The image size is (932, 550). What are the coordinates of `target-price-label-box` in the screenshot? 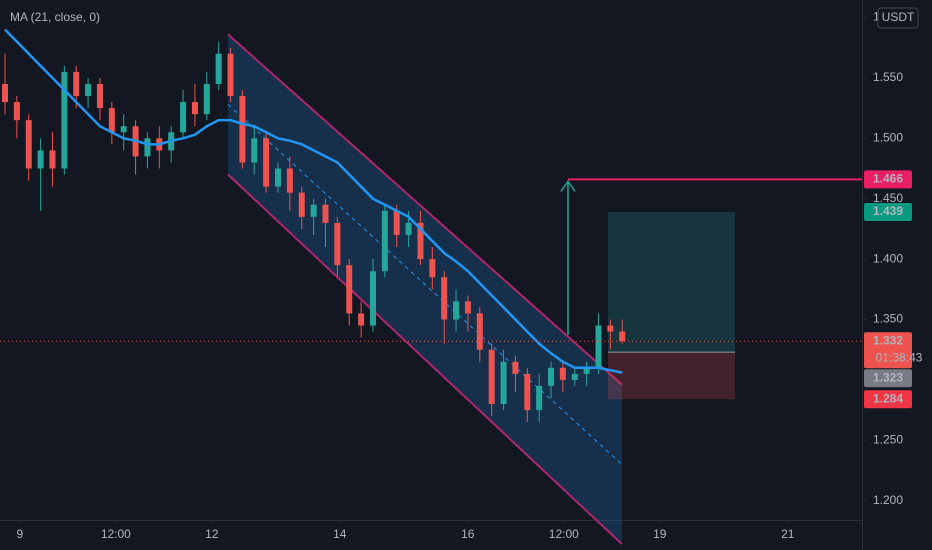 It's located at (888, 179).